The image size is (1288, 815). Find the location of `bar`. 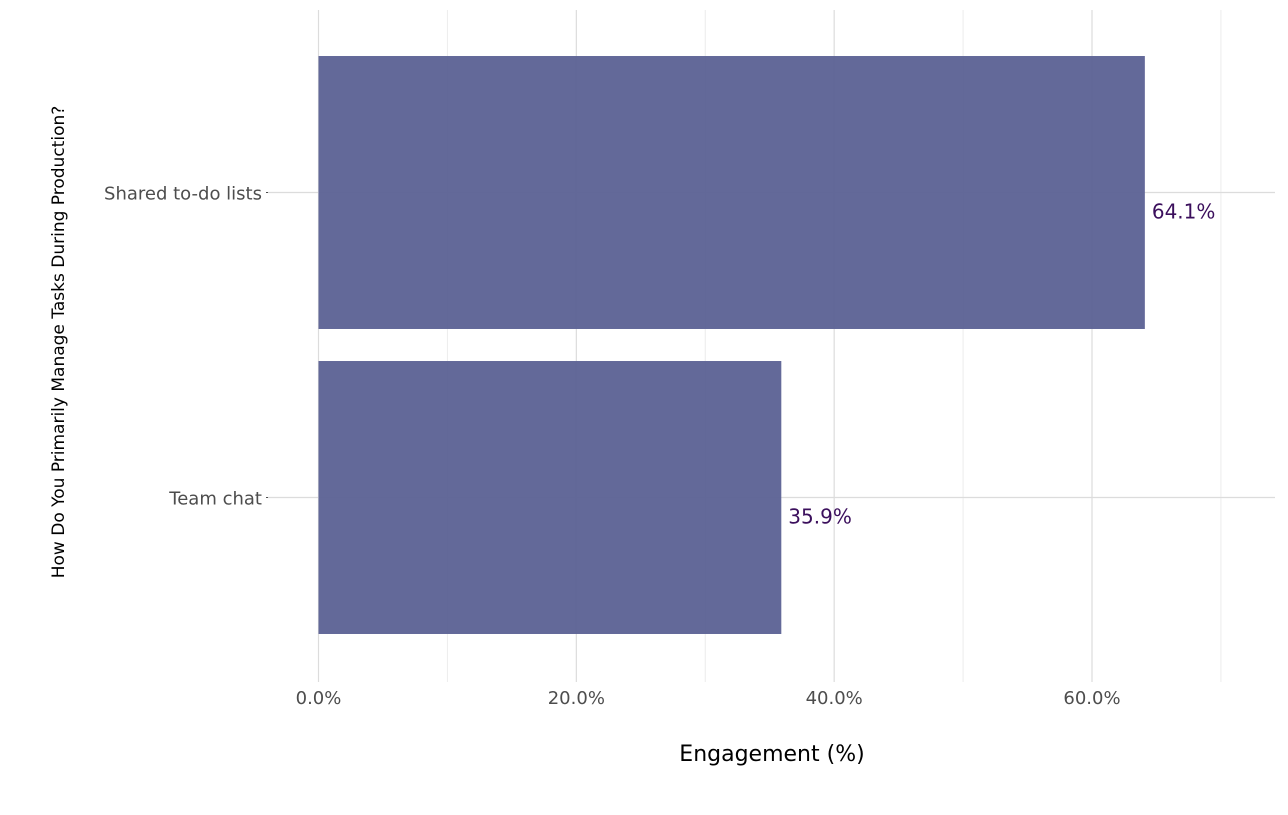

bar is located at coordinates (550, 497).